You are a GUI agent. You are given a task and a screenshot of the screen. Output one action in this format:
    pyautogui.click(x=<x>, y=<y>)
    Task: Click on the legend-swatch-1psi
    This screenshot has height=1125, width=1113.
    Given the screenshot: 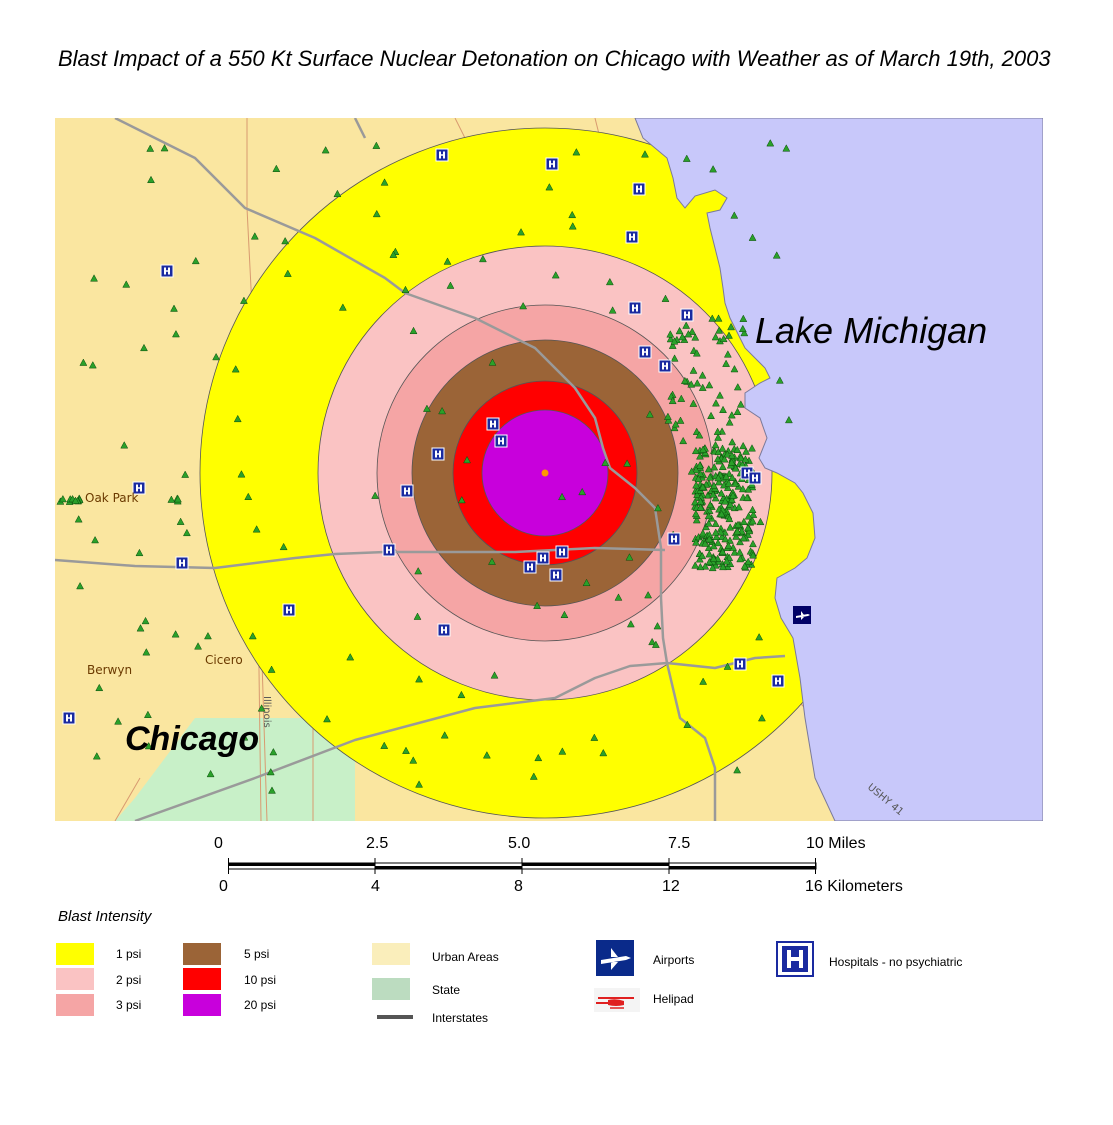 What is the action you would take?
    pyautogui.click(x=75, y=954)
    